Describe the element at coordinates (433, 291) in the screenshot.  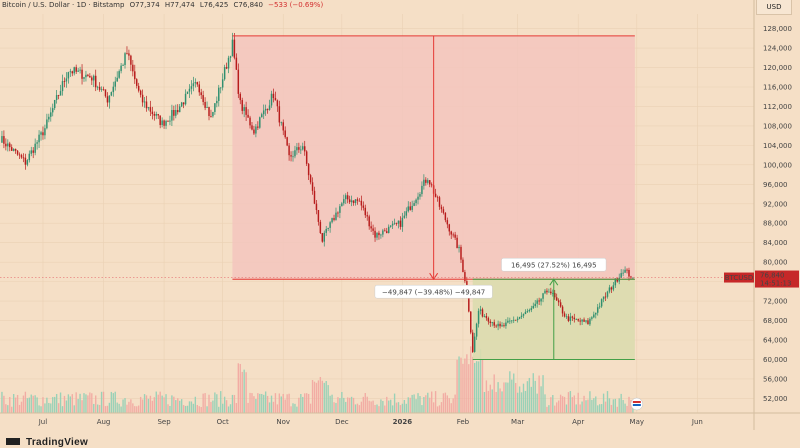
I see `short-measure-label-box` at that location.